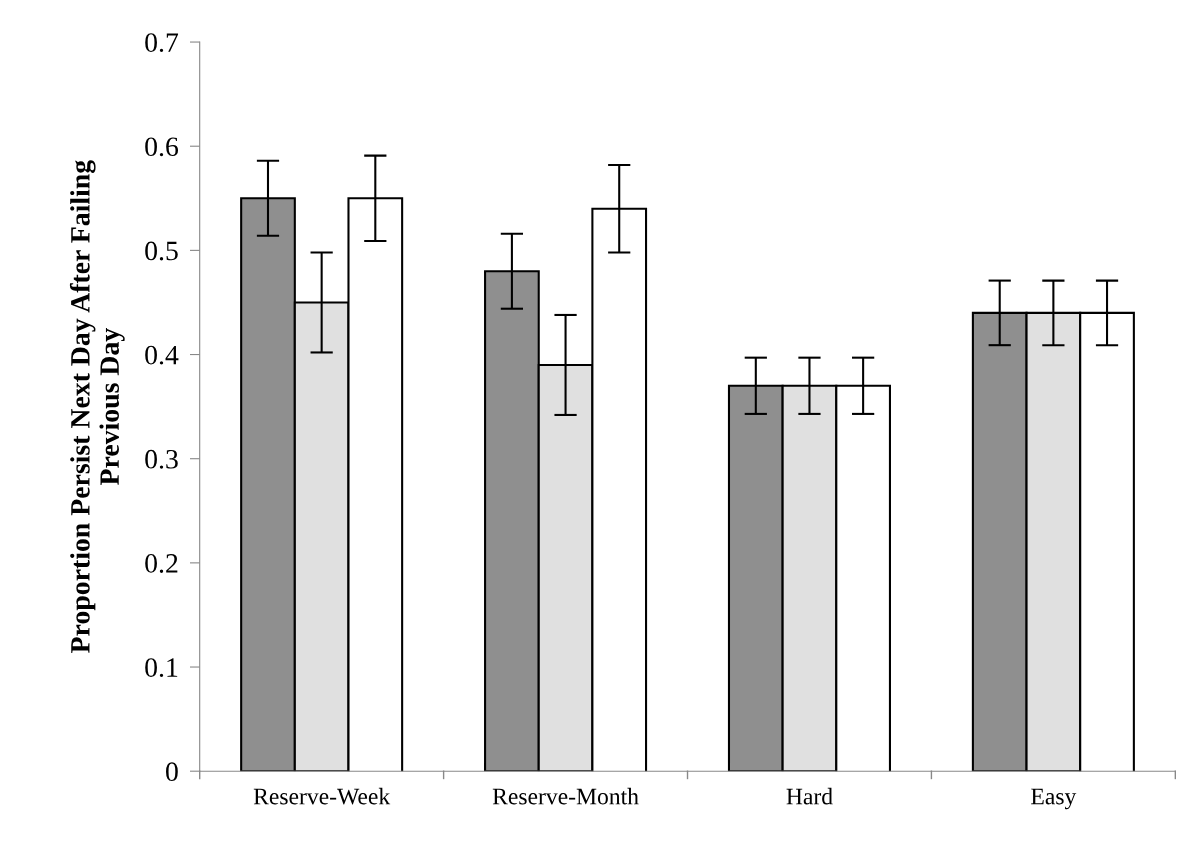 This screenshot has height=841, width=1203. Describe the element at coordinates (162, 43) in the screenshot. I see `y-tick-label: 0.7` at that location.